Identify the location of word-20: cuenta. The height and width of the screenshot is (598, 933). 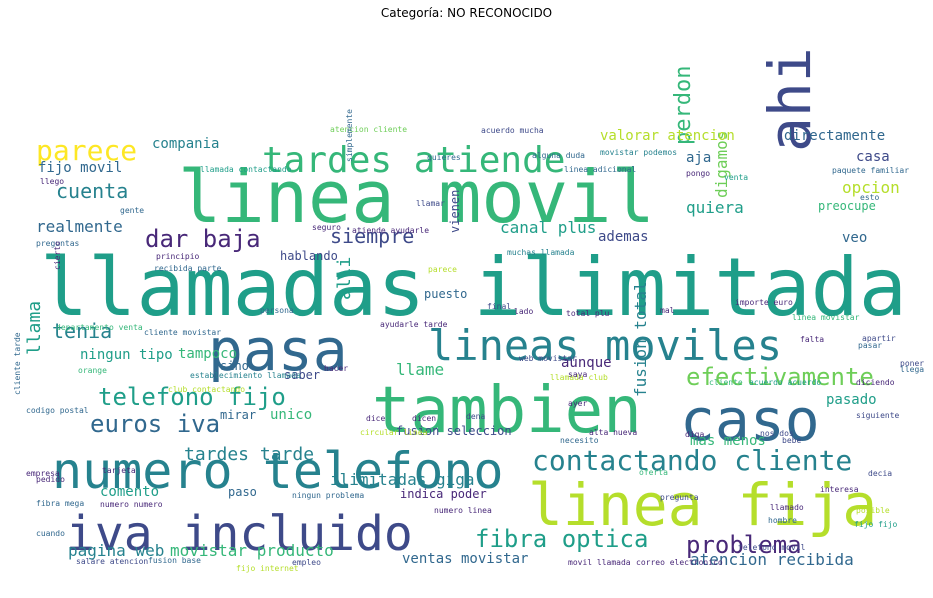
(92, 191).